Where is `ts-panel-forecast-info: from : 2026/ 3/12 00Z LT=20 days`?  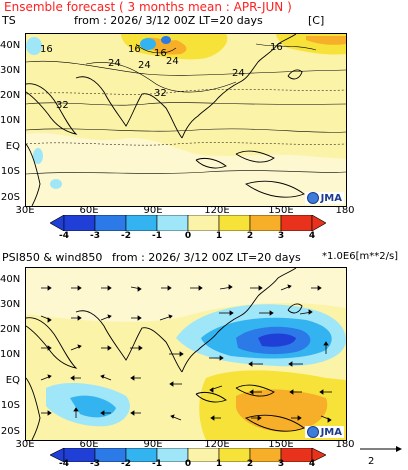
ts-panel-forecast-info: from : 2026/ 3/12 00Z LT=20 days is located at coordinates (168, 20).